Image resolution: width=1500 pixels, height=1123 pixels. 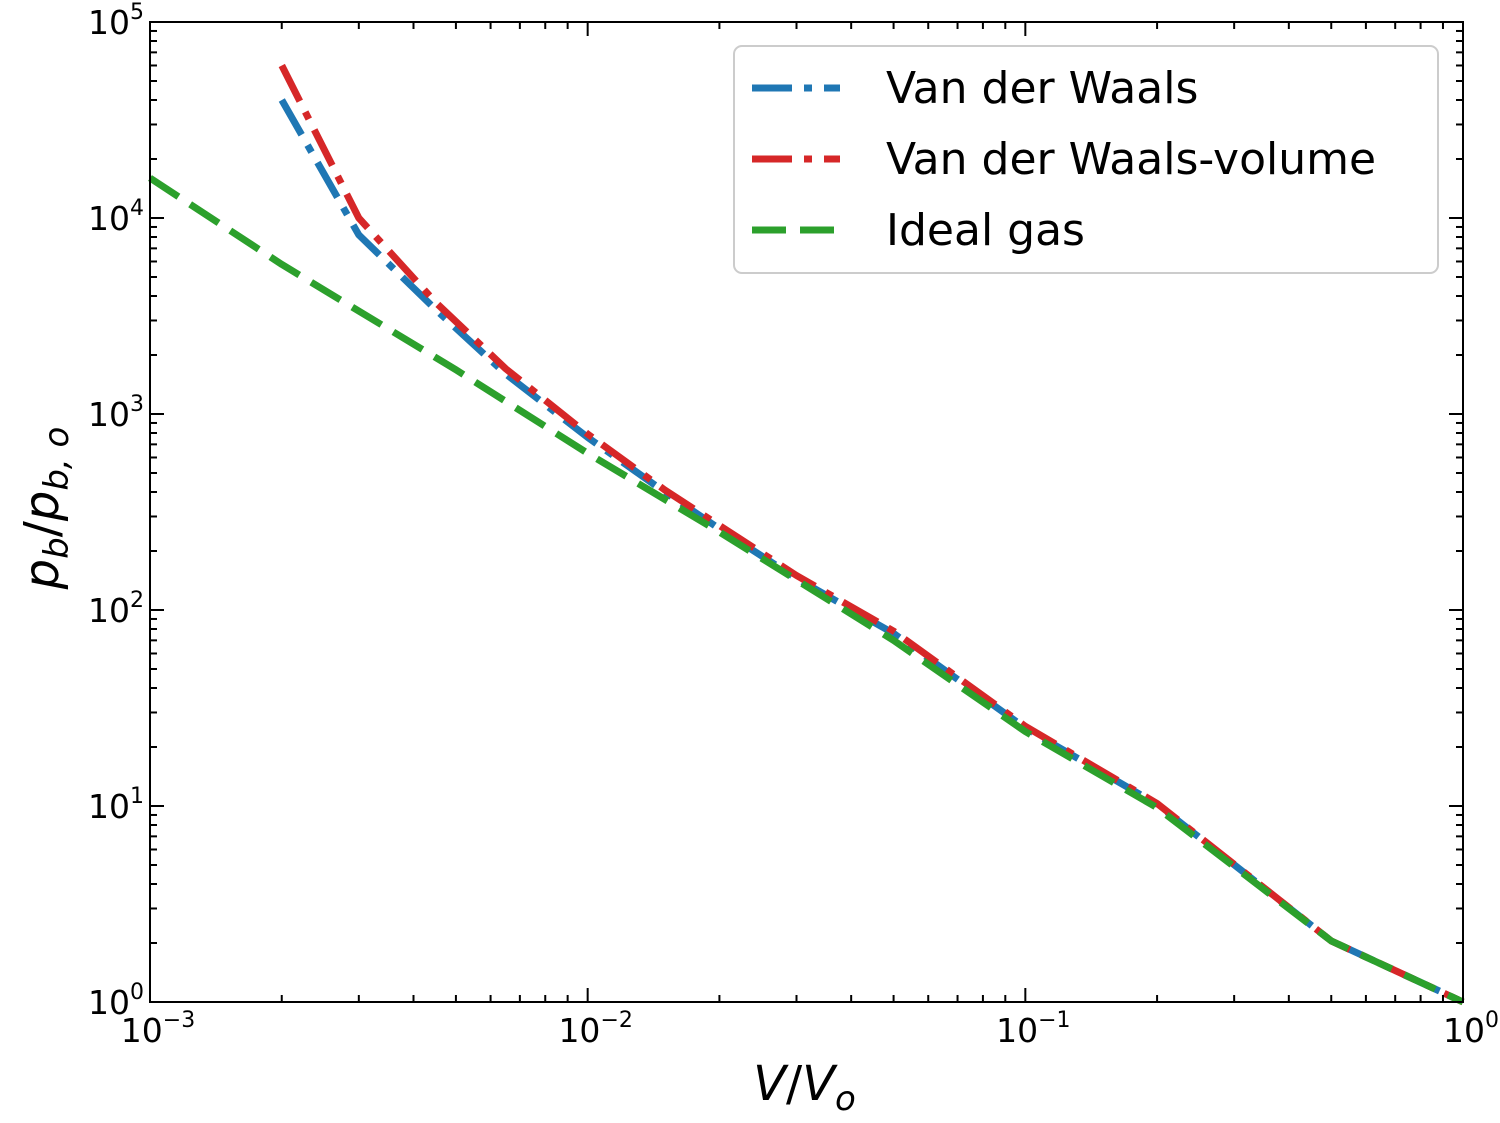 What do you see at coordinates (116, 413) in the screenshot?
I see `y-tick-label: 103` at bounding box center [116, 413].